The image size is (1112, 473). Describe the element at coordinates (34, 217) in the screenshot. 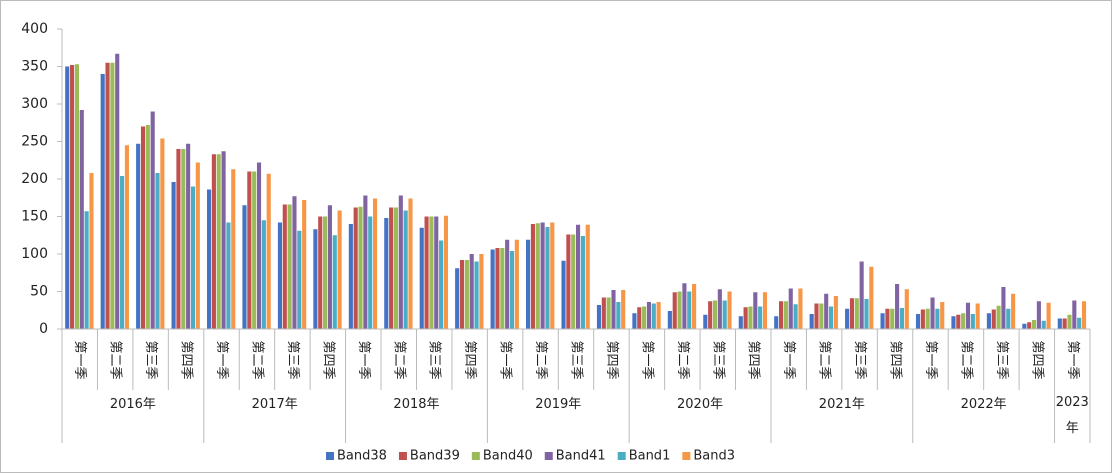

I see `y-tick-label: 150` at that location.